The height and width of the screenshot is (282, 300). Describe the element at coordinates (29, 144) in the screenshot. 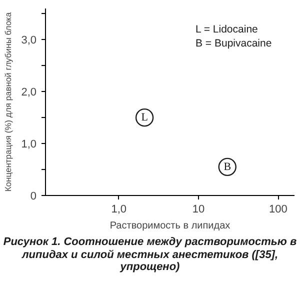

I see `y-tick-label: 1,0` at that location.